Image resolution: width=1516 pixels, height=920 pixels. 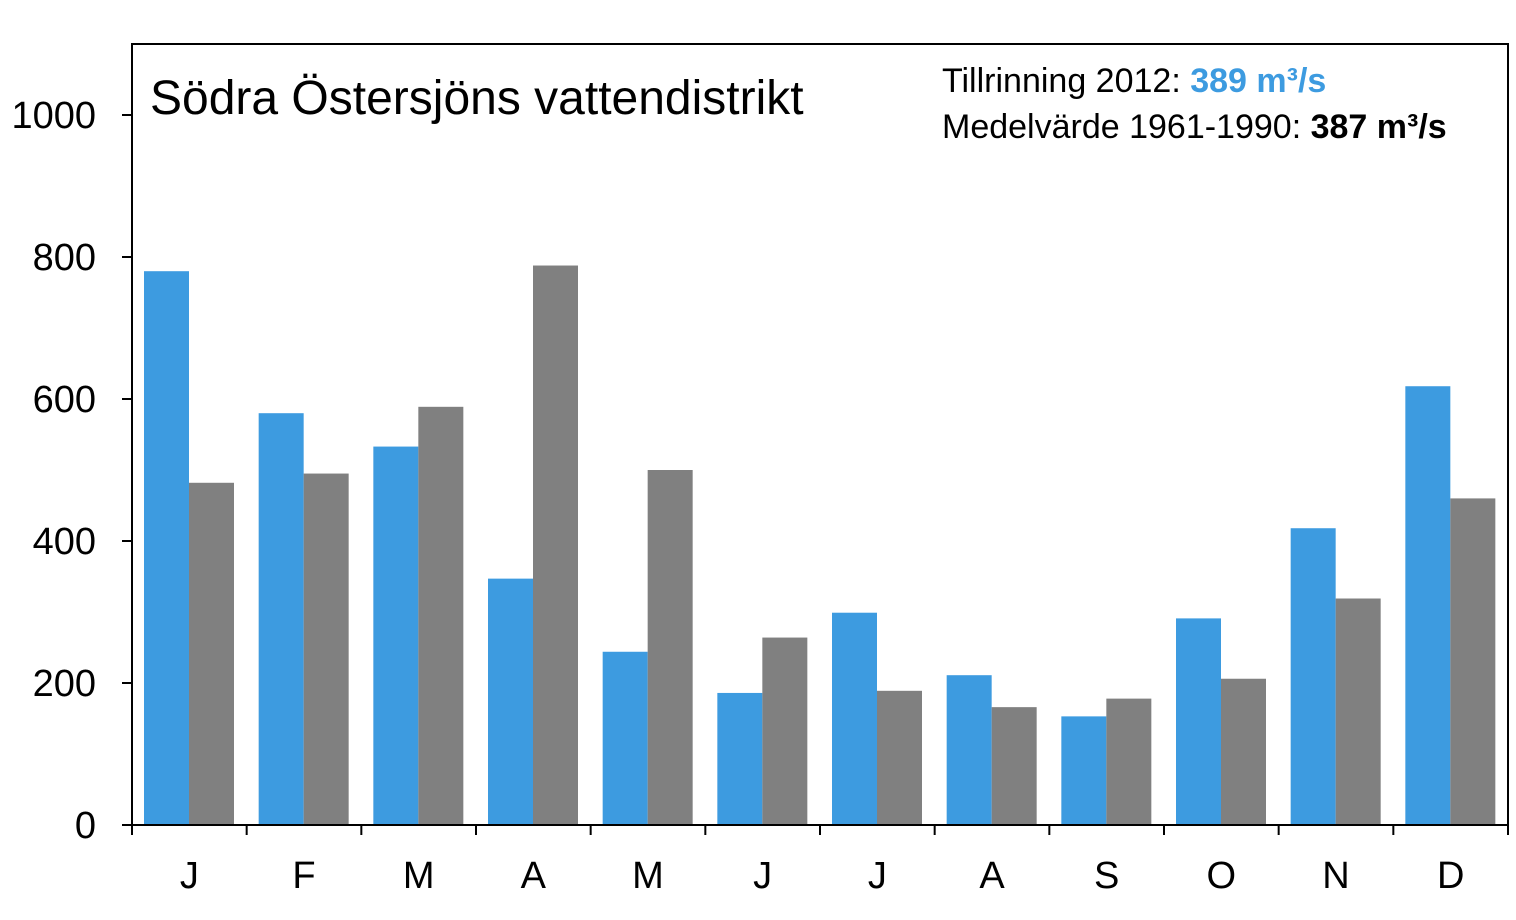 I want to click on y-tick-label: 0, so click(x=85, y=826).